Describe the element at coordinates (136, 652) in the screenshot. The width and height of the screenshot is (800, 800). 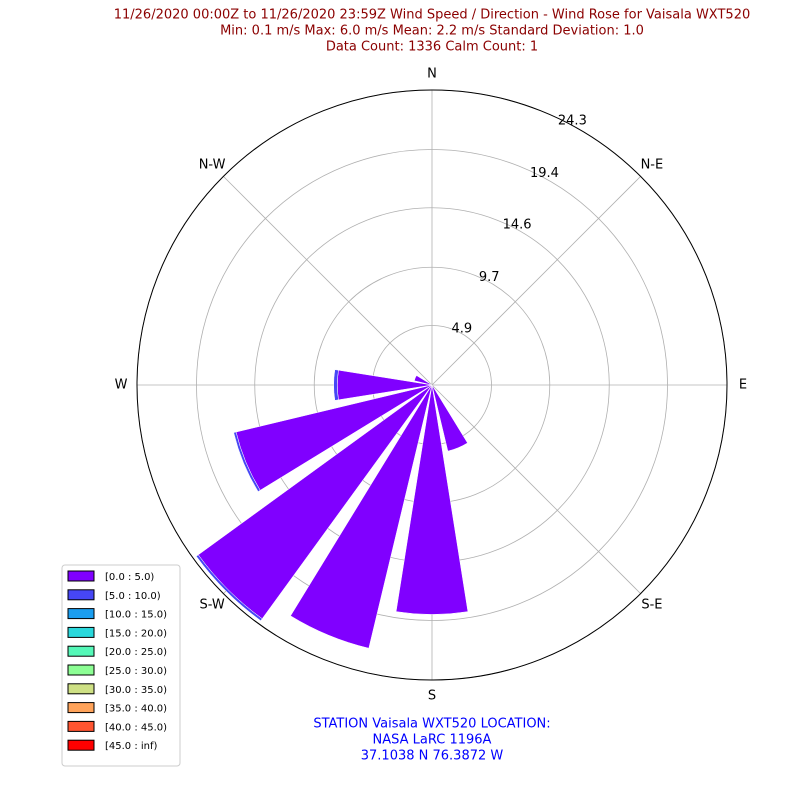
I see `legend-label: [20.0 : 25.0)` at that location.